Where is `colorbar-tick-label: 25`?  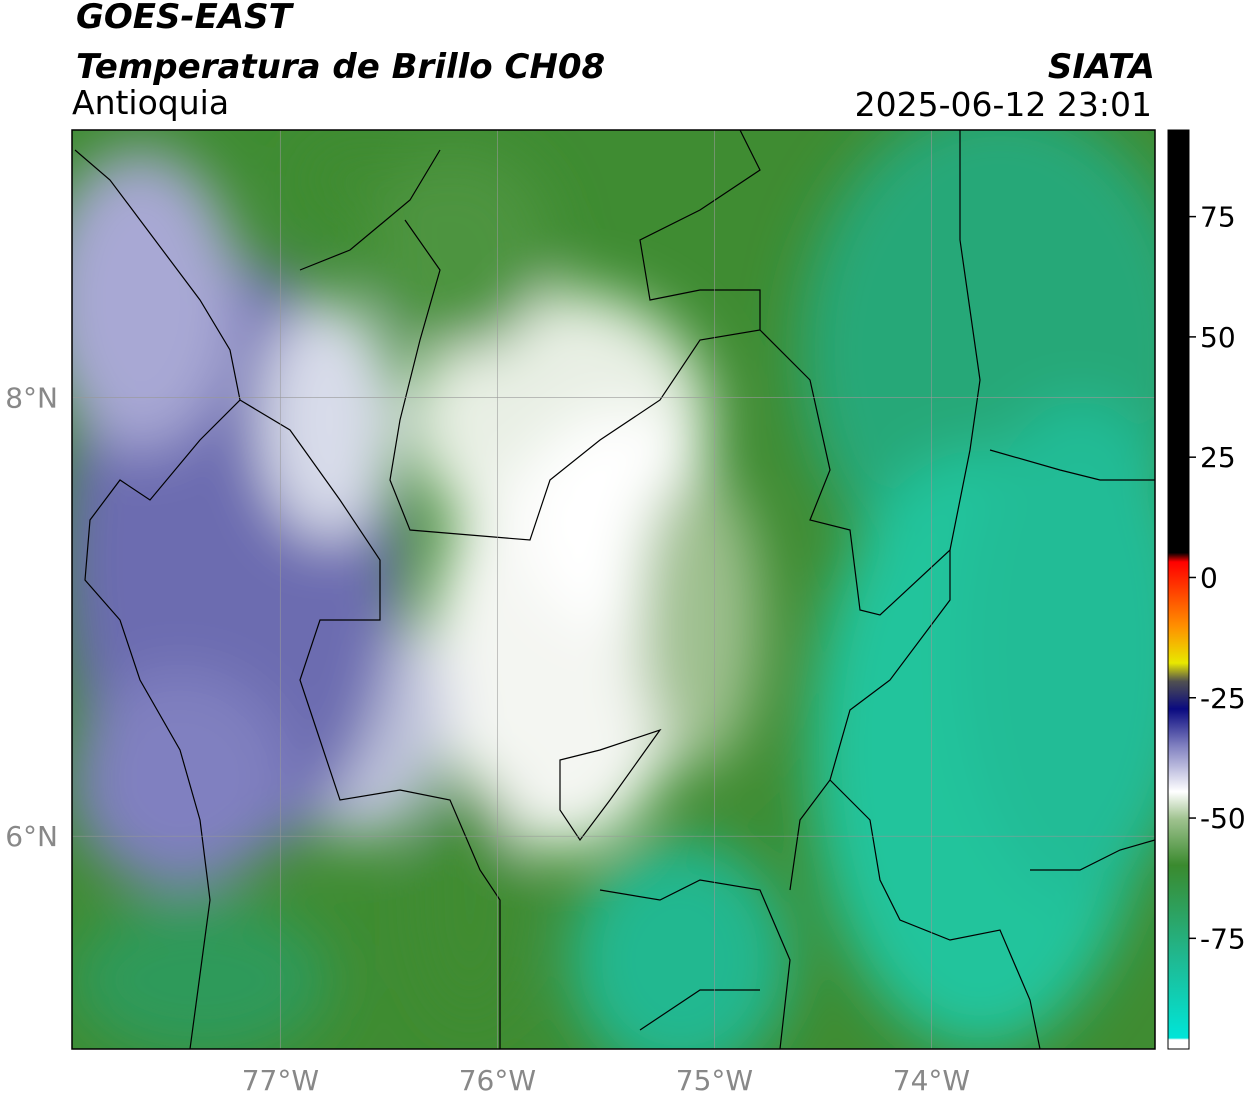
colorbar-tick-label: 25 is located at coordinates (1218, 457).